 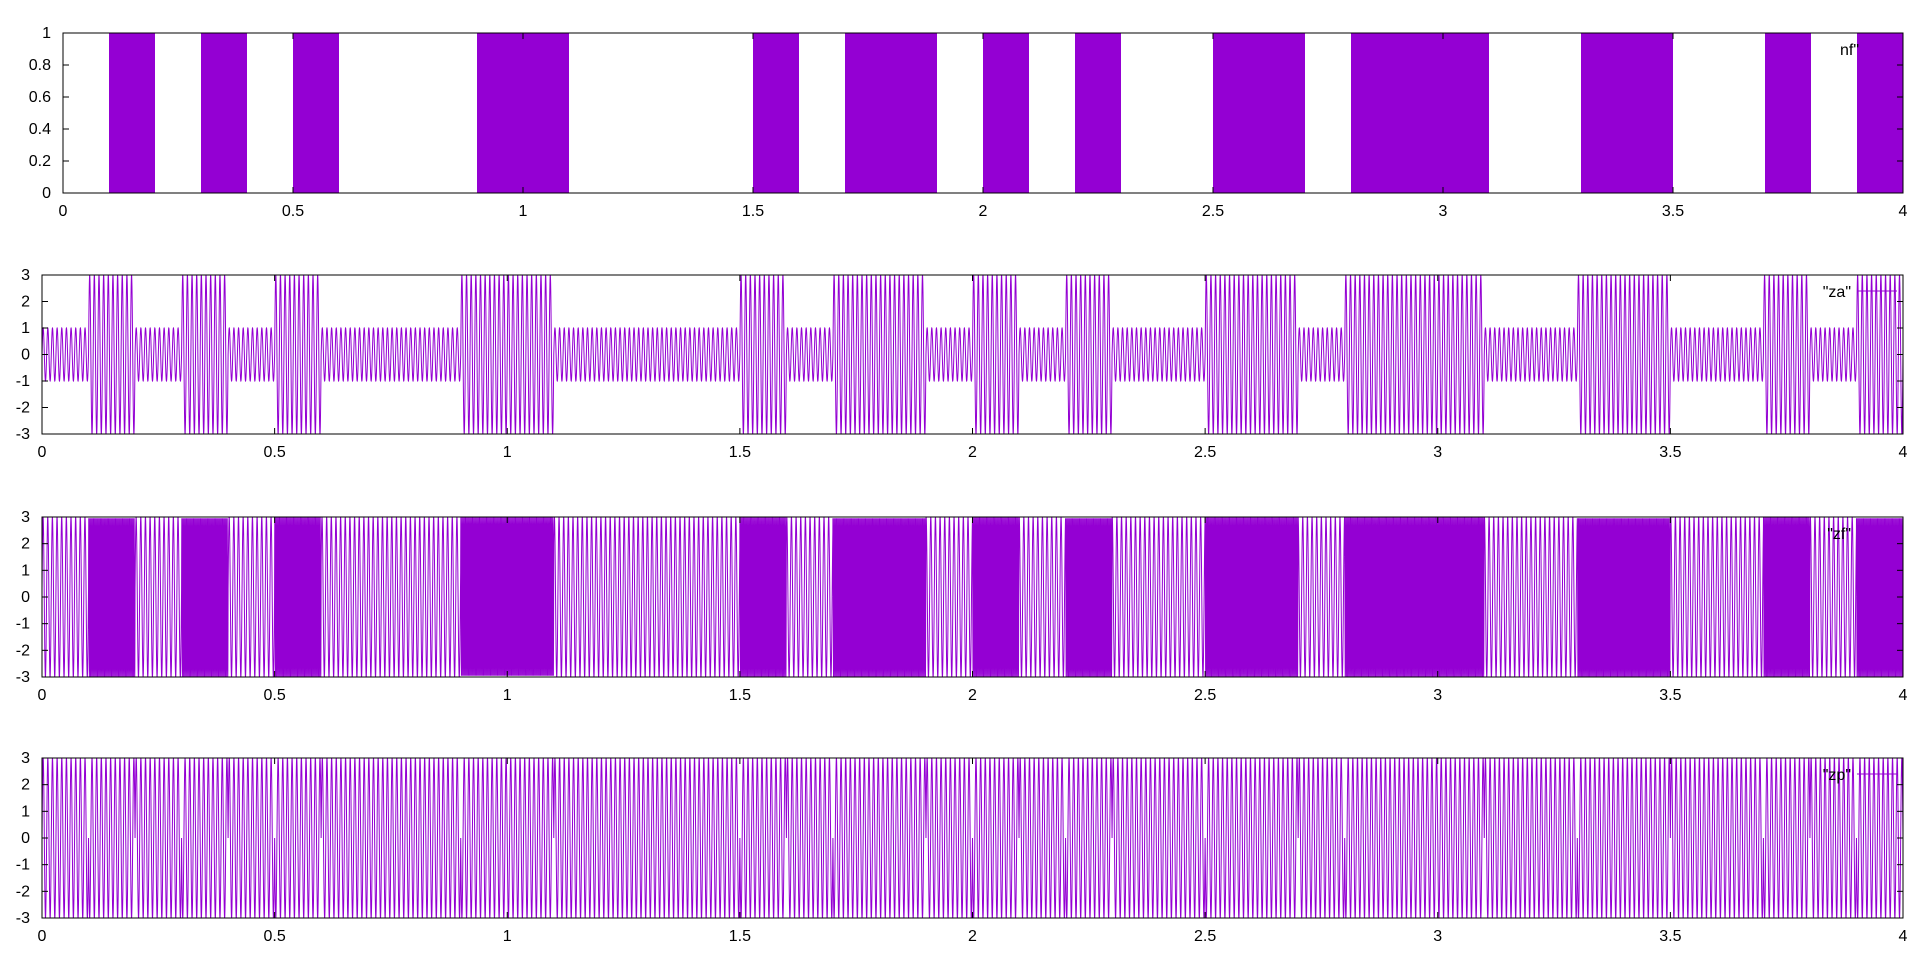 What do you see at coordinates (40, 65) in the screenshot?
I see `y-tick-label: 0.8` at bounding box center [40, 65].